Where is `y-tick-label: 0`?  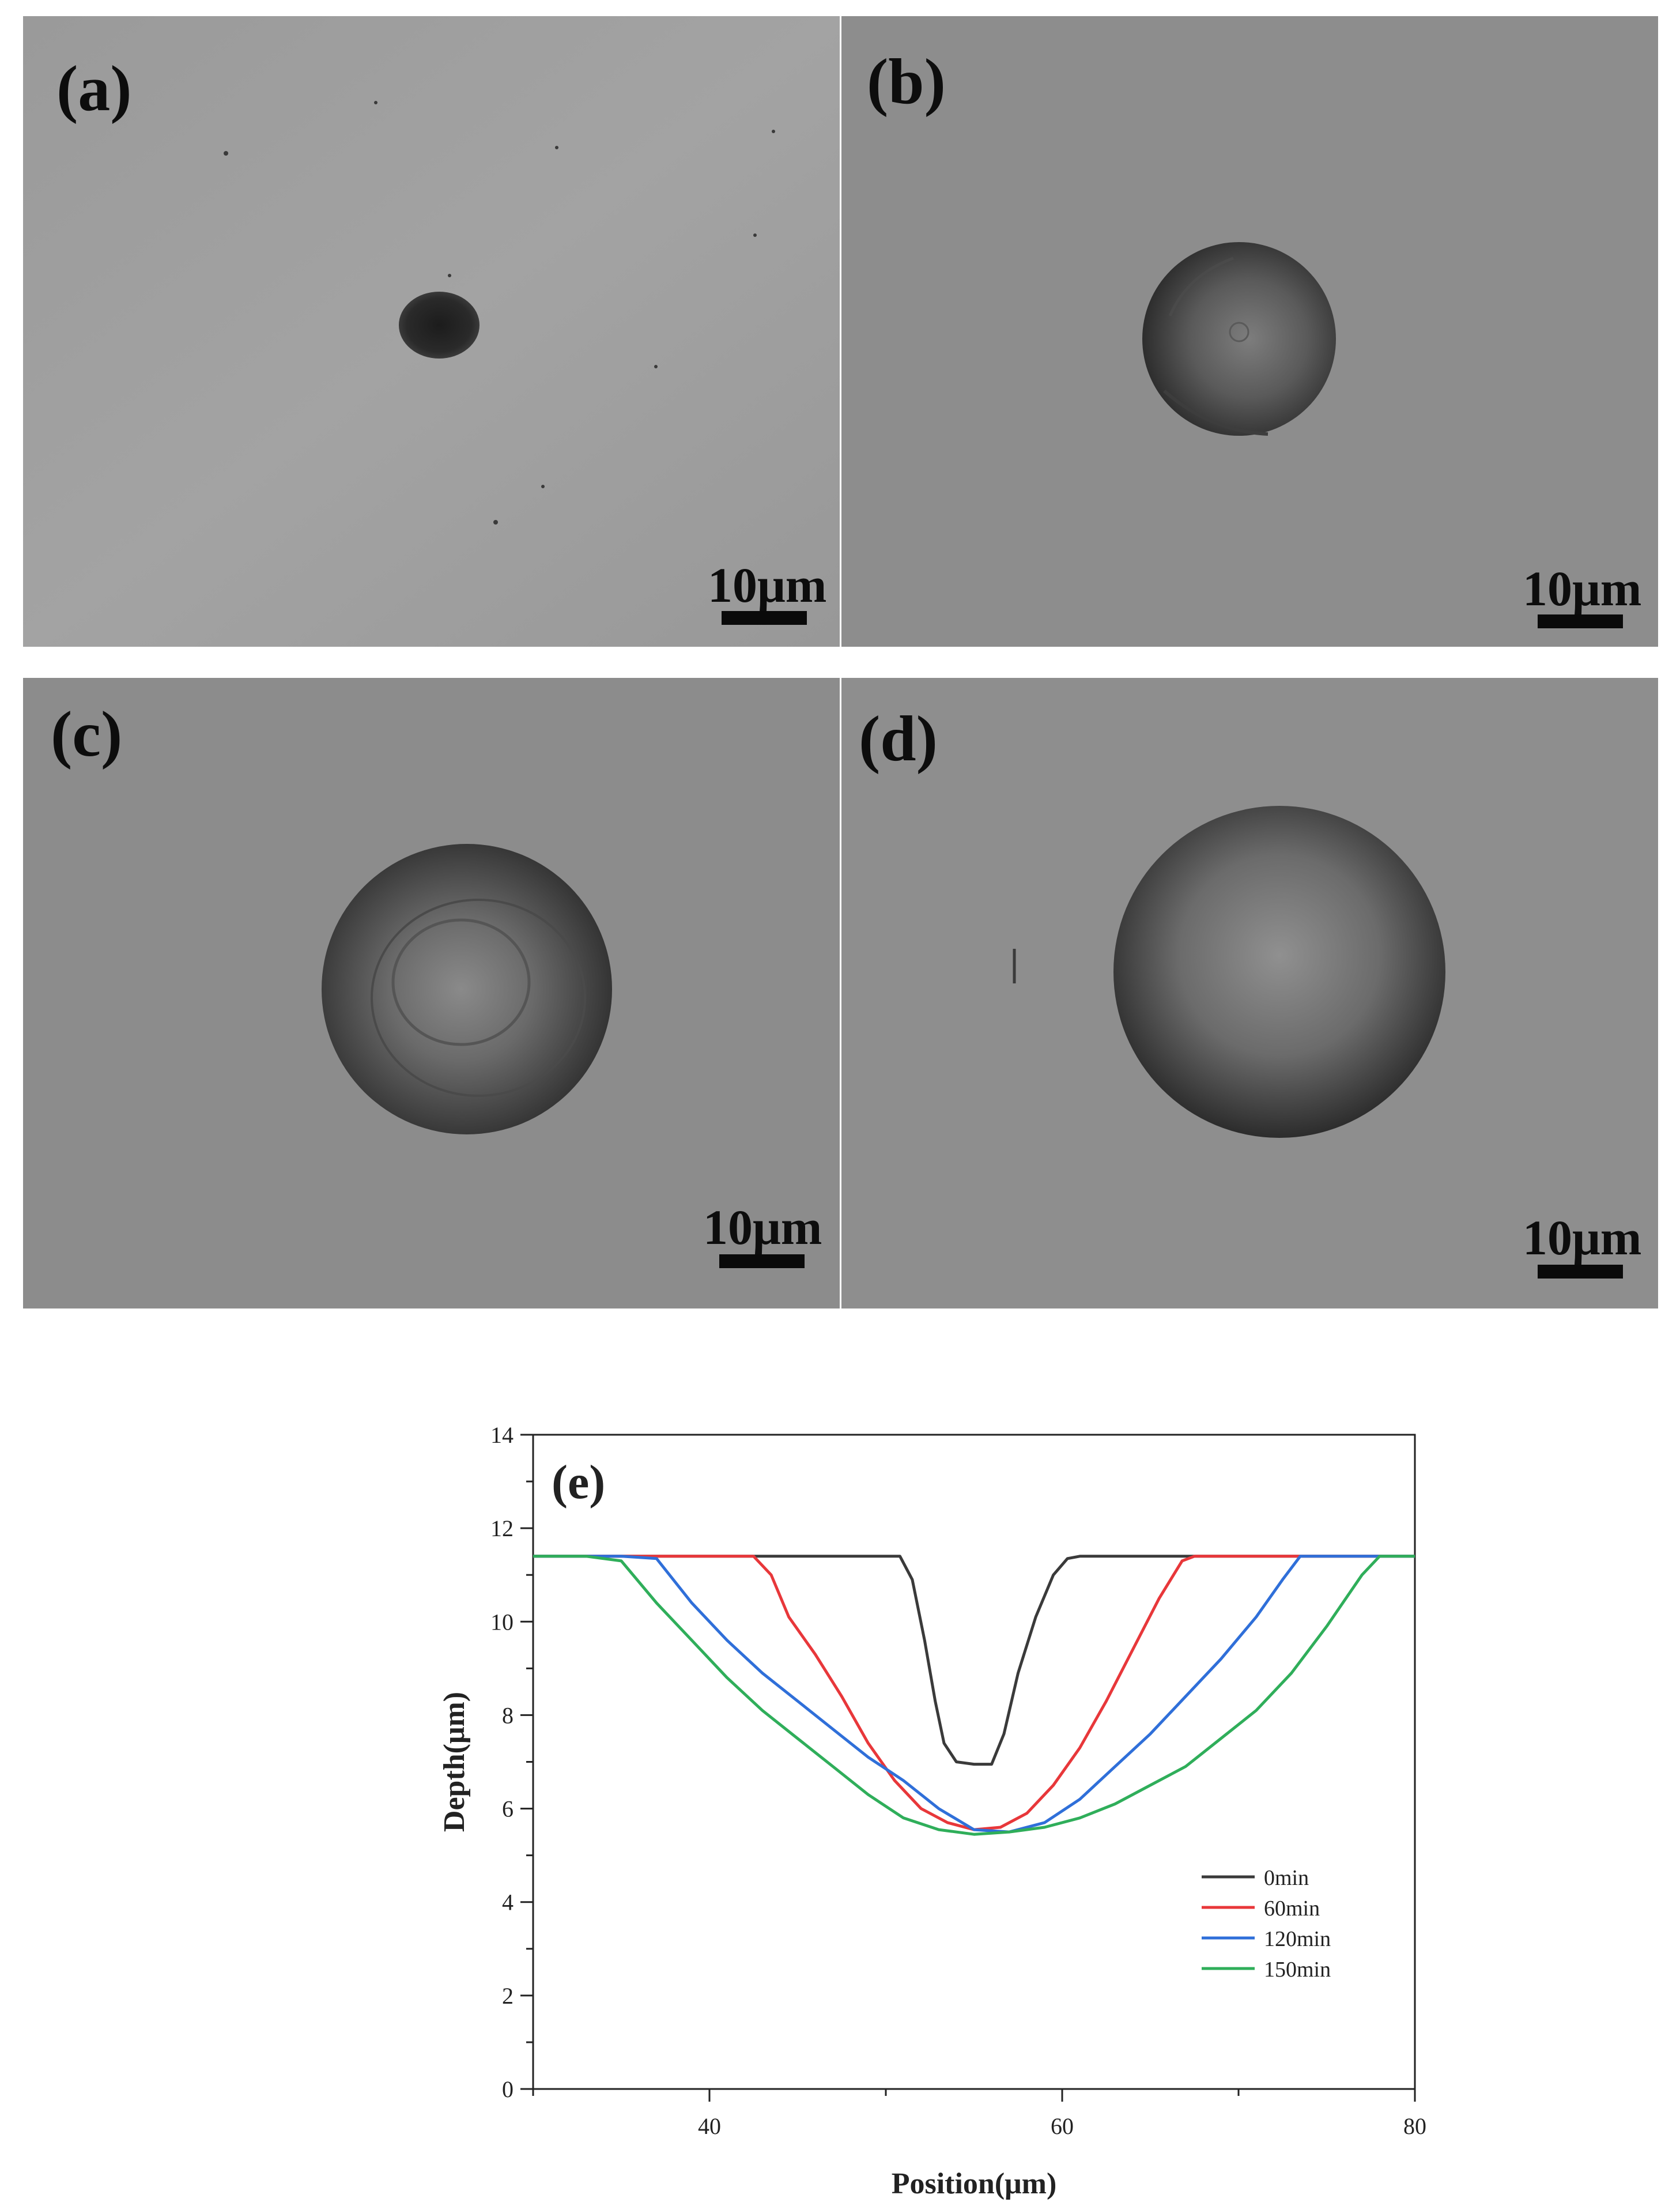 y-tick-label: 0 is located at coordinates (508, 2089).